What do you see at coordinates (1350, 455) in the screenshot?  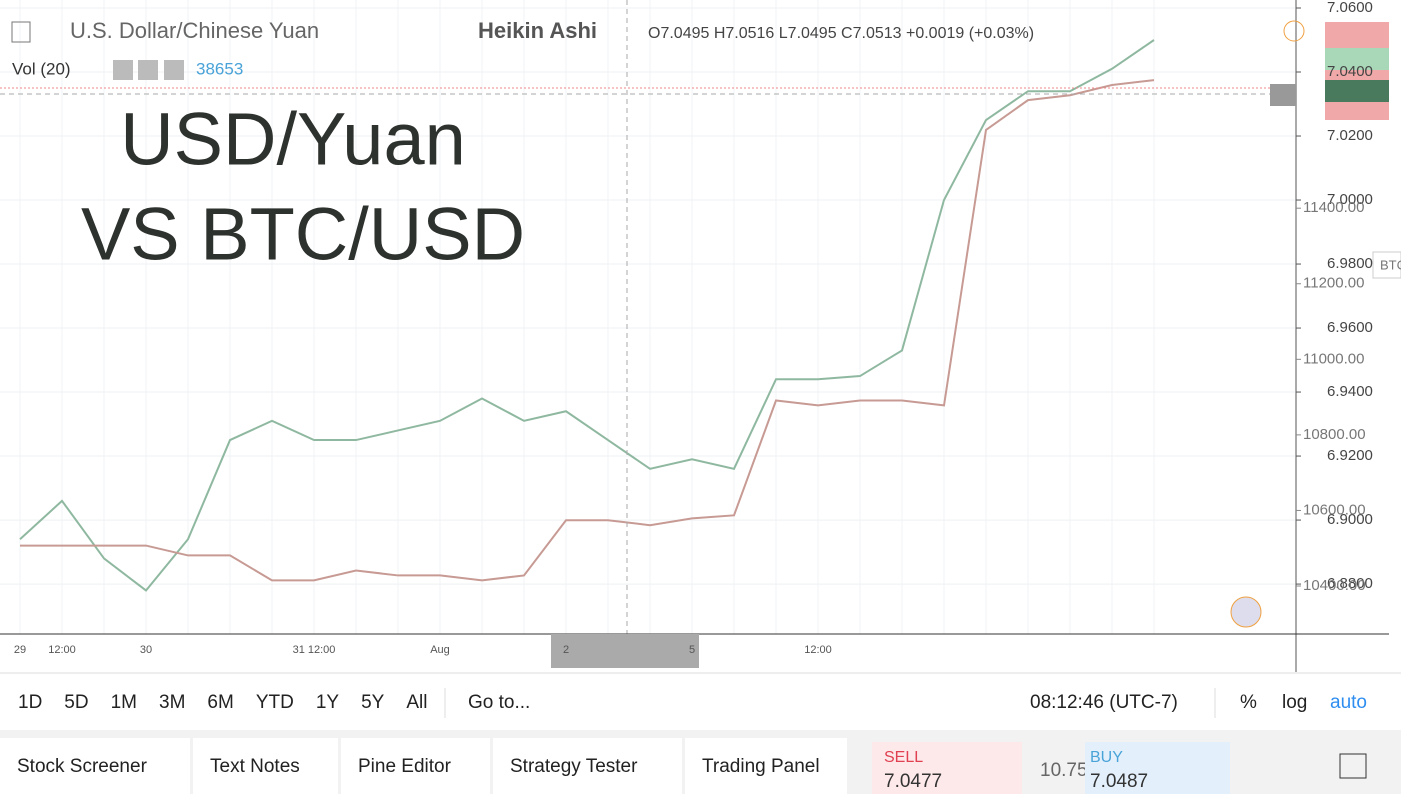 I see `y-tick-label: 6.9200` at bounding box center [1350, 455].